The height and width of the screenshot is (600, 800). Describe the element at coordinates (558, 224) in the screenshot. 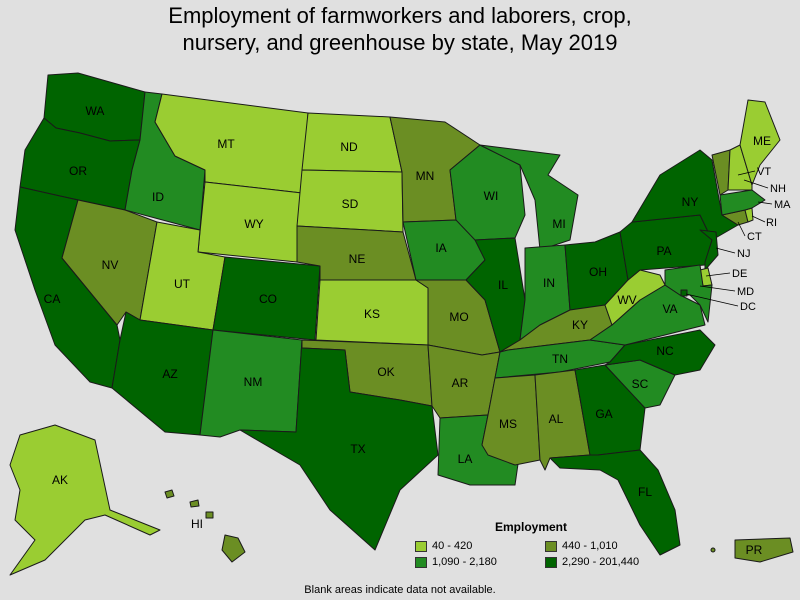

I see `state-label-mi: MI` at that location.